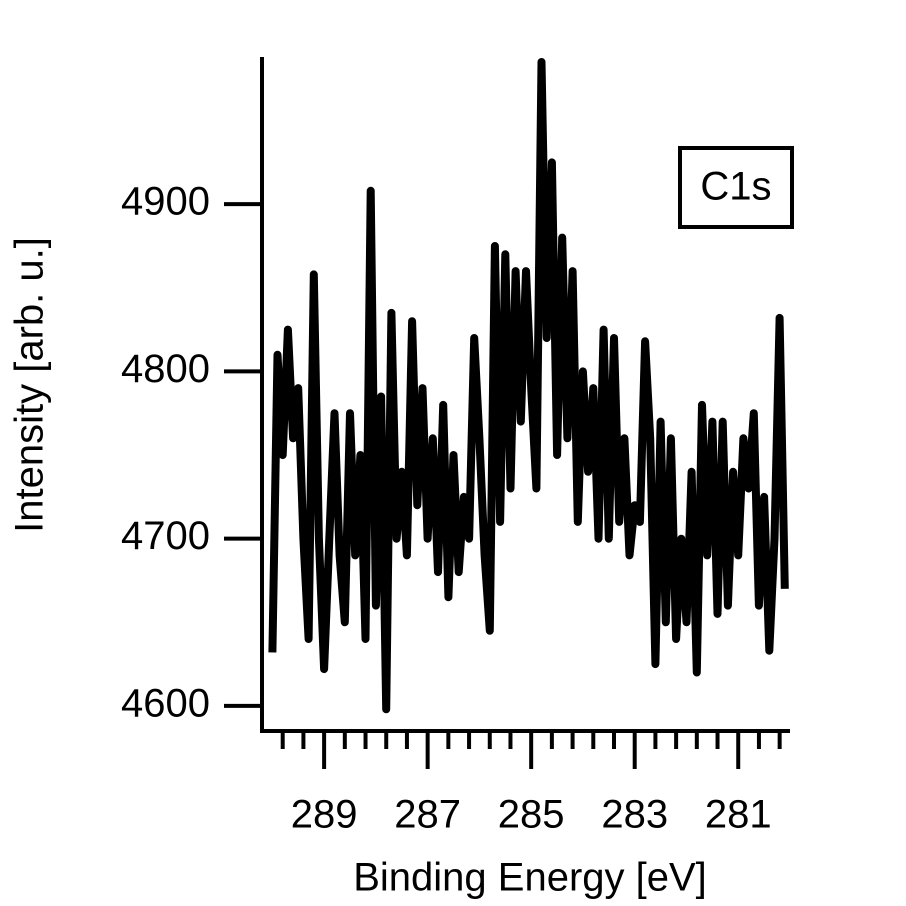 The height and width of the screenshot is (906, 906). What do you see at coordinates (324, 815) in the screenshot?
I see `x-tick-label: 289` at bounding box center [324, 815].